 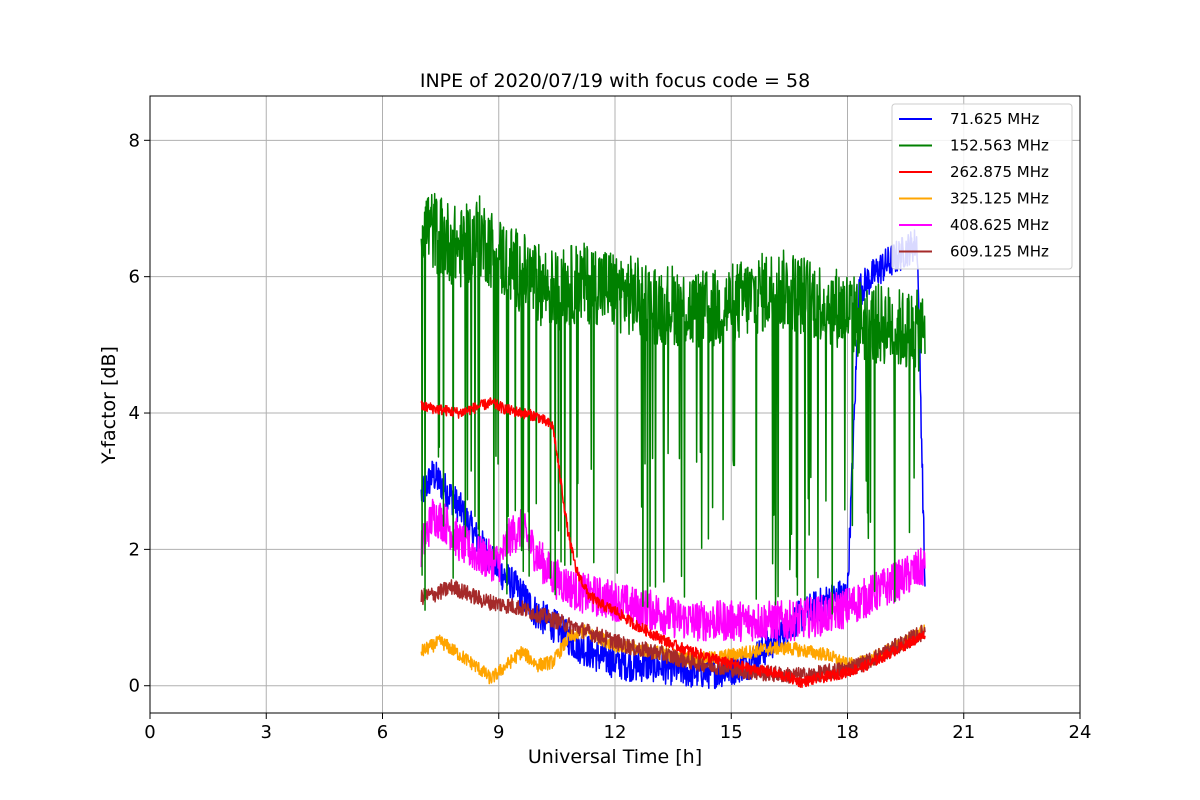 What do you see at coordinates (999, 146) in the screenshot?
I see `legend-label: 152.563 MHz` at bounding box center [999, 146].